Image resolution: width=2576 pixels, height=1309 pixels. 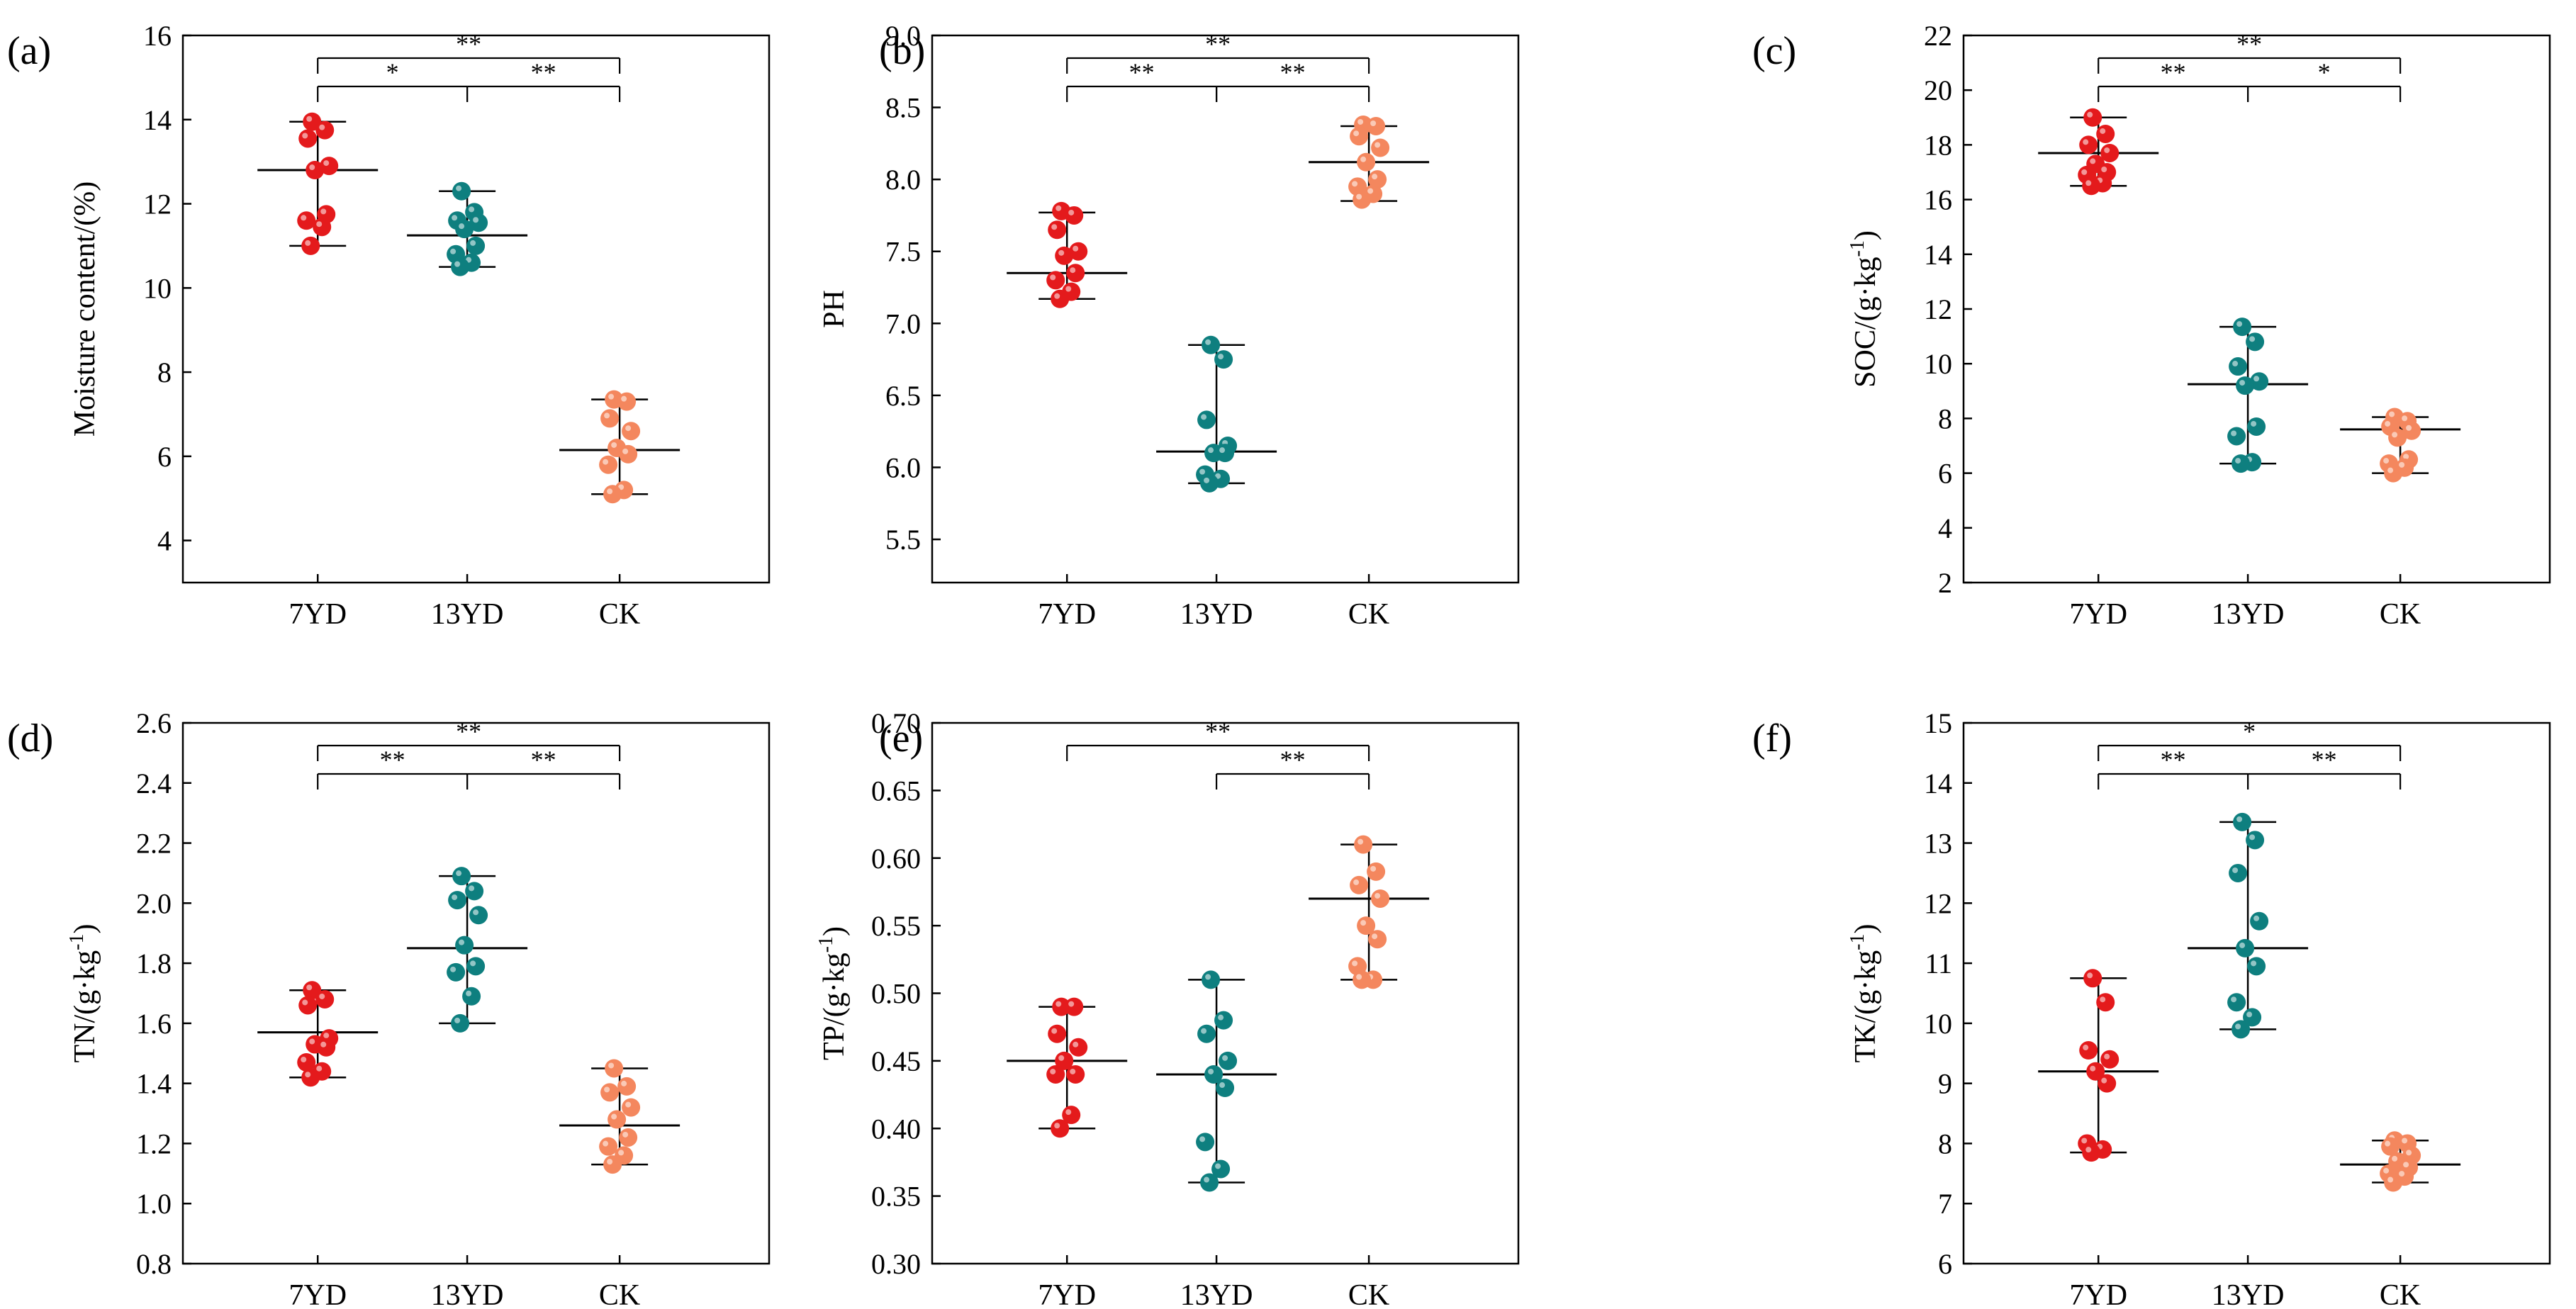 What do you see at coordinates (158, 36) in the screenshot?
I see `y-tick-label: 16` at bounding box center [158, 36].